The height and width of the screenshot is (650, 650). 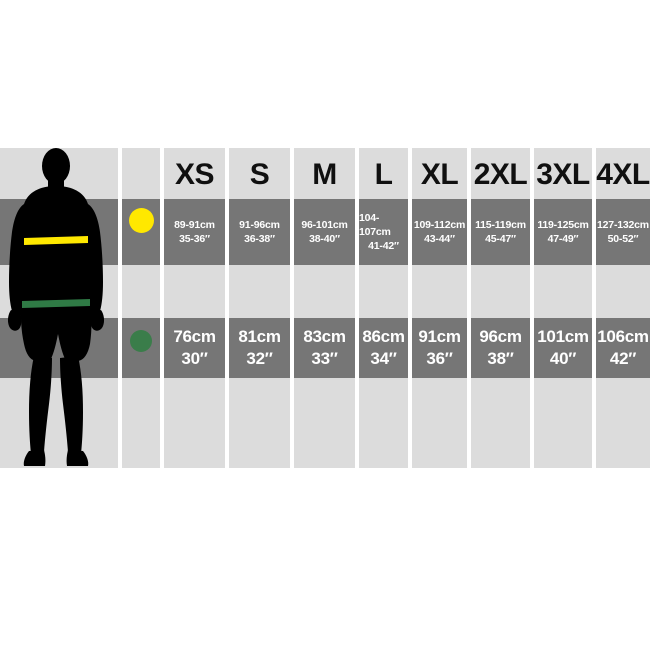 What do you see at coordinates (141, 341) in the screenshot?
I see `waist-measurement-dot` at bounding box center [141, 341].